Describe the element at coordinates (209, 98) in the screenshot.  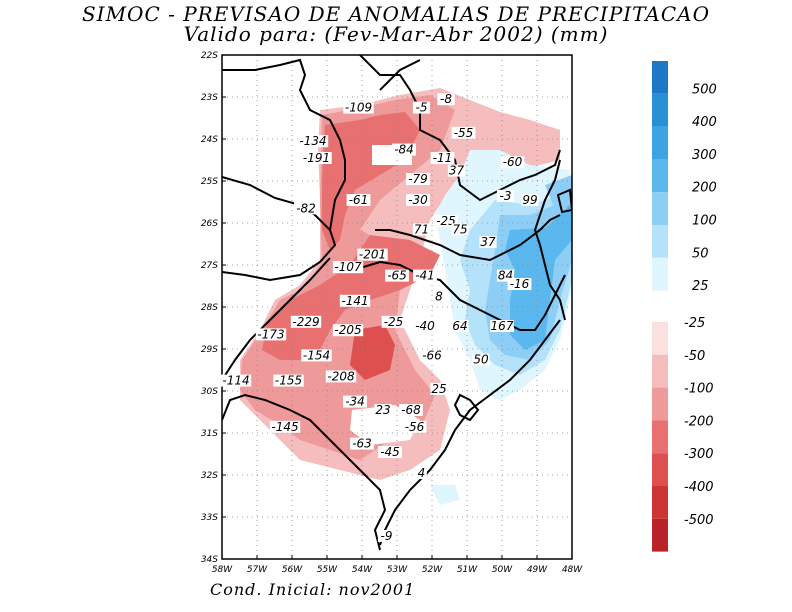
I see `lat-tick-label: 23S` at that location.